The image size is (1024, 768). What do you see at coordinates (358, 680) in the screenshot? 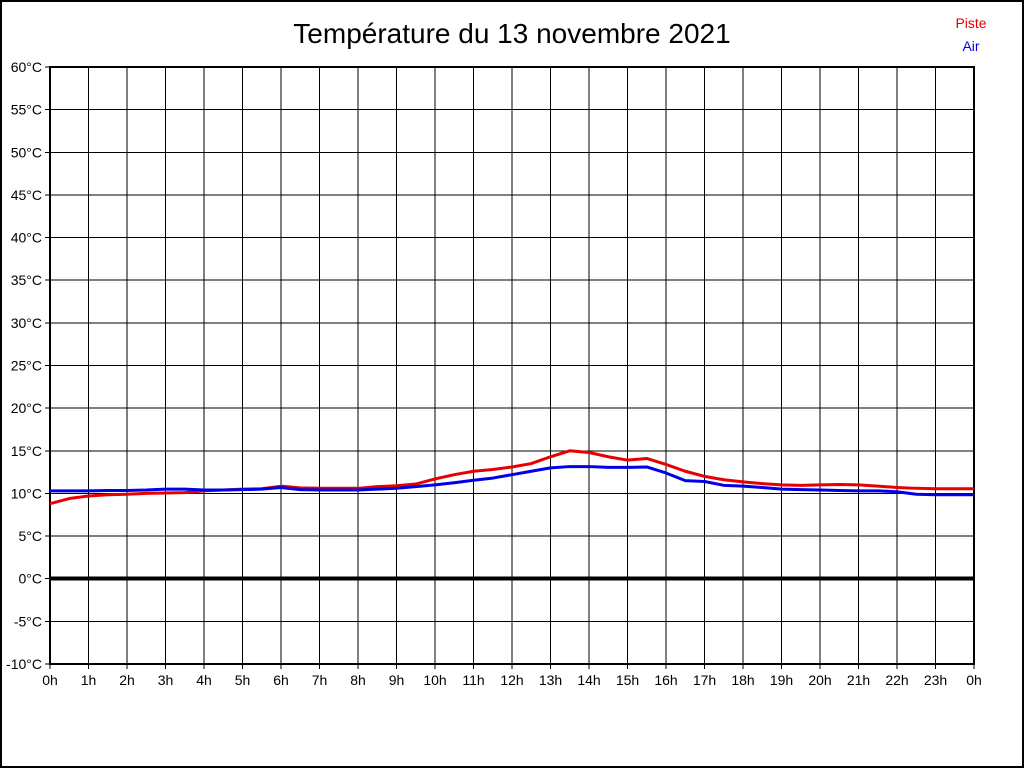
I see `x-tick-label: 8h` at bounding box center [358, 680].